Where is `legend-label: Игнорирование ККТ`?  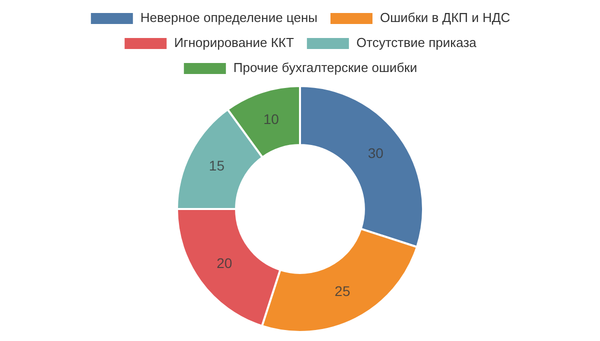
legend-label: Игнорирование ККТ is located at coordinates (234, 42).